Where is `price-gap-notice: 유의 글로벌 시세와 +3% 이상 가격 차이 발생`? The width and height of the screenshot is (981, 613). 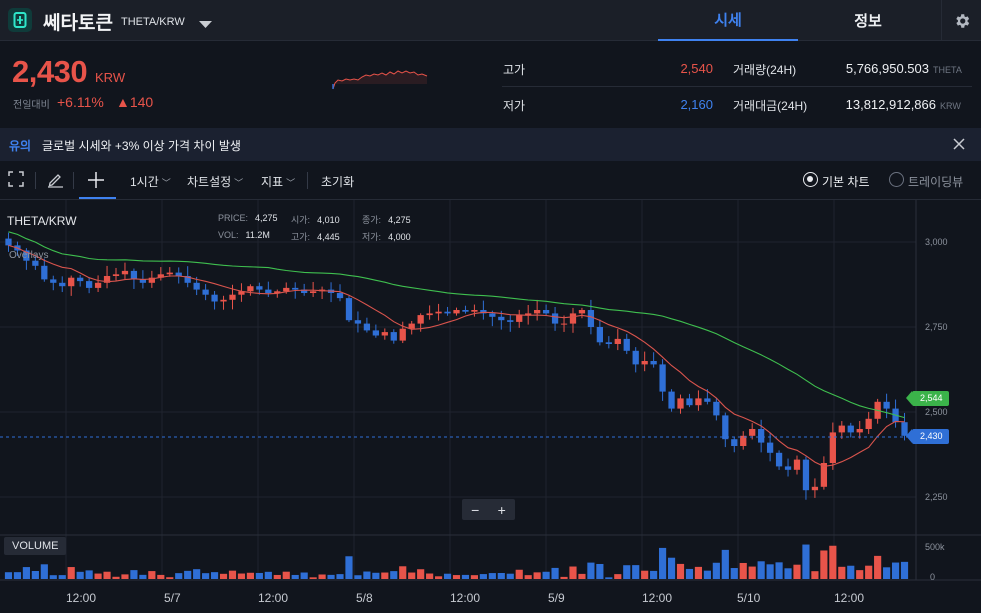
price-gap-notice: 유의 글로벌 시세와 +3% 이상 가격 차이 발생 is located at coordinates (490, 144).